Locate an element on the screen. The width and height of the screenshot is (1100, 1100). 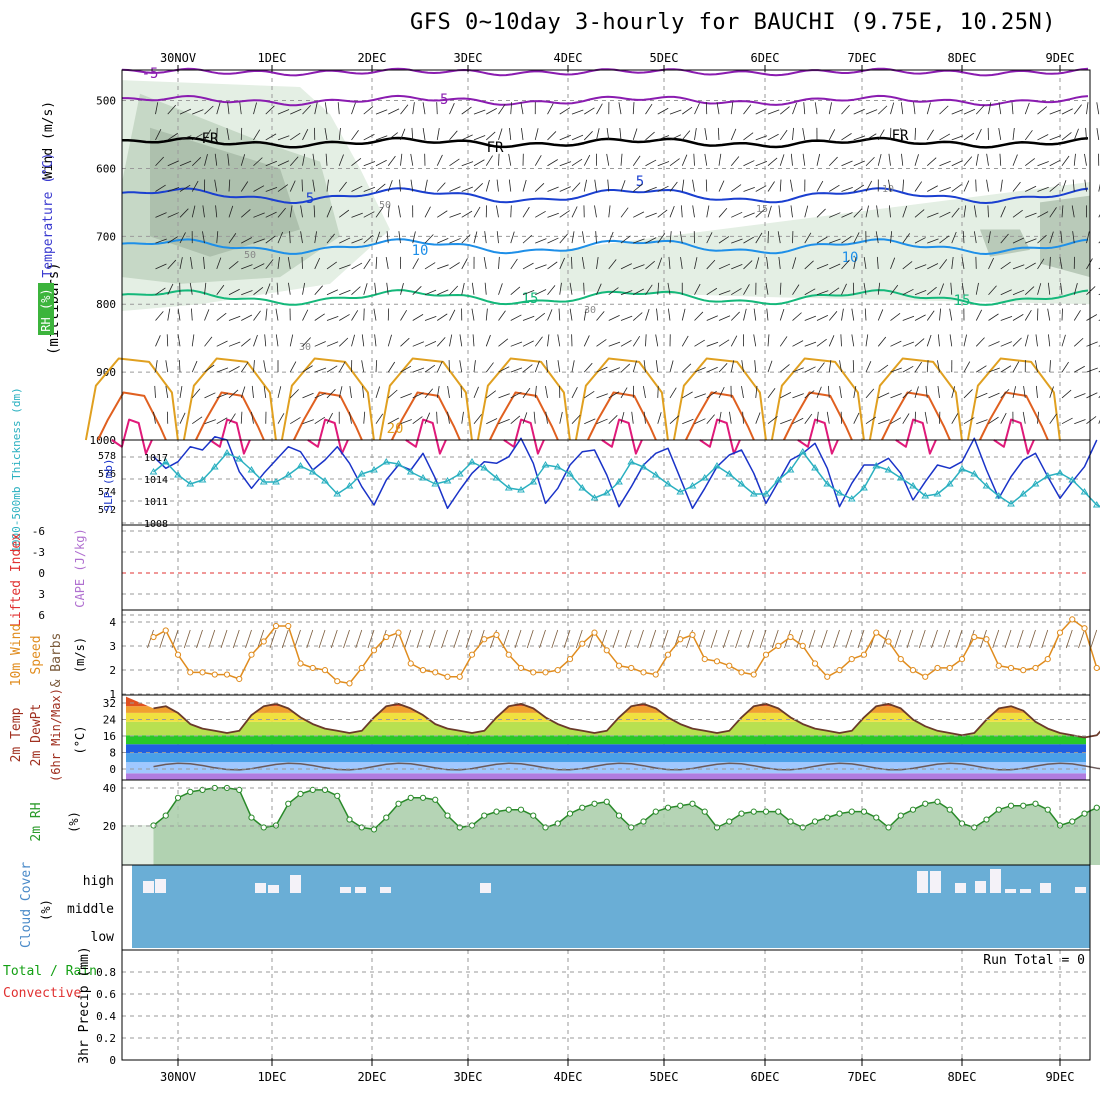
warm-contour is located at coordinates (132, 416).